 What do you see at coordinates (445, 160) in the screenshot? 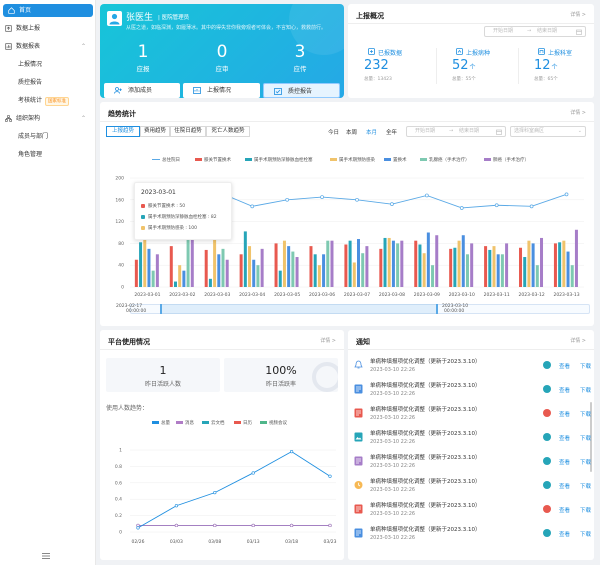
I see `legend-item: 乳腺癌（手术治疗）` at bounding box center [445, 160].